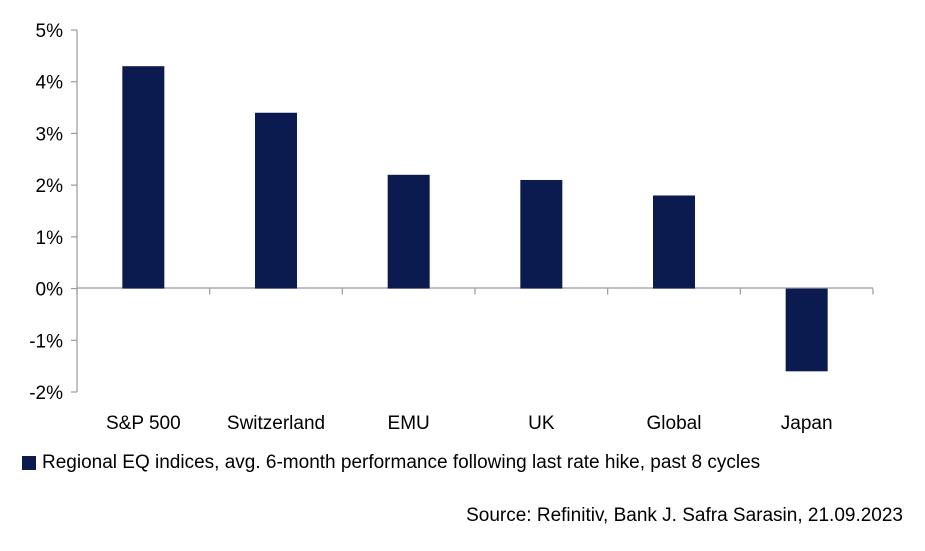 This screenshot has width=925, height=551. I want to click on category-label: UK, so click(541, 423).